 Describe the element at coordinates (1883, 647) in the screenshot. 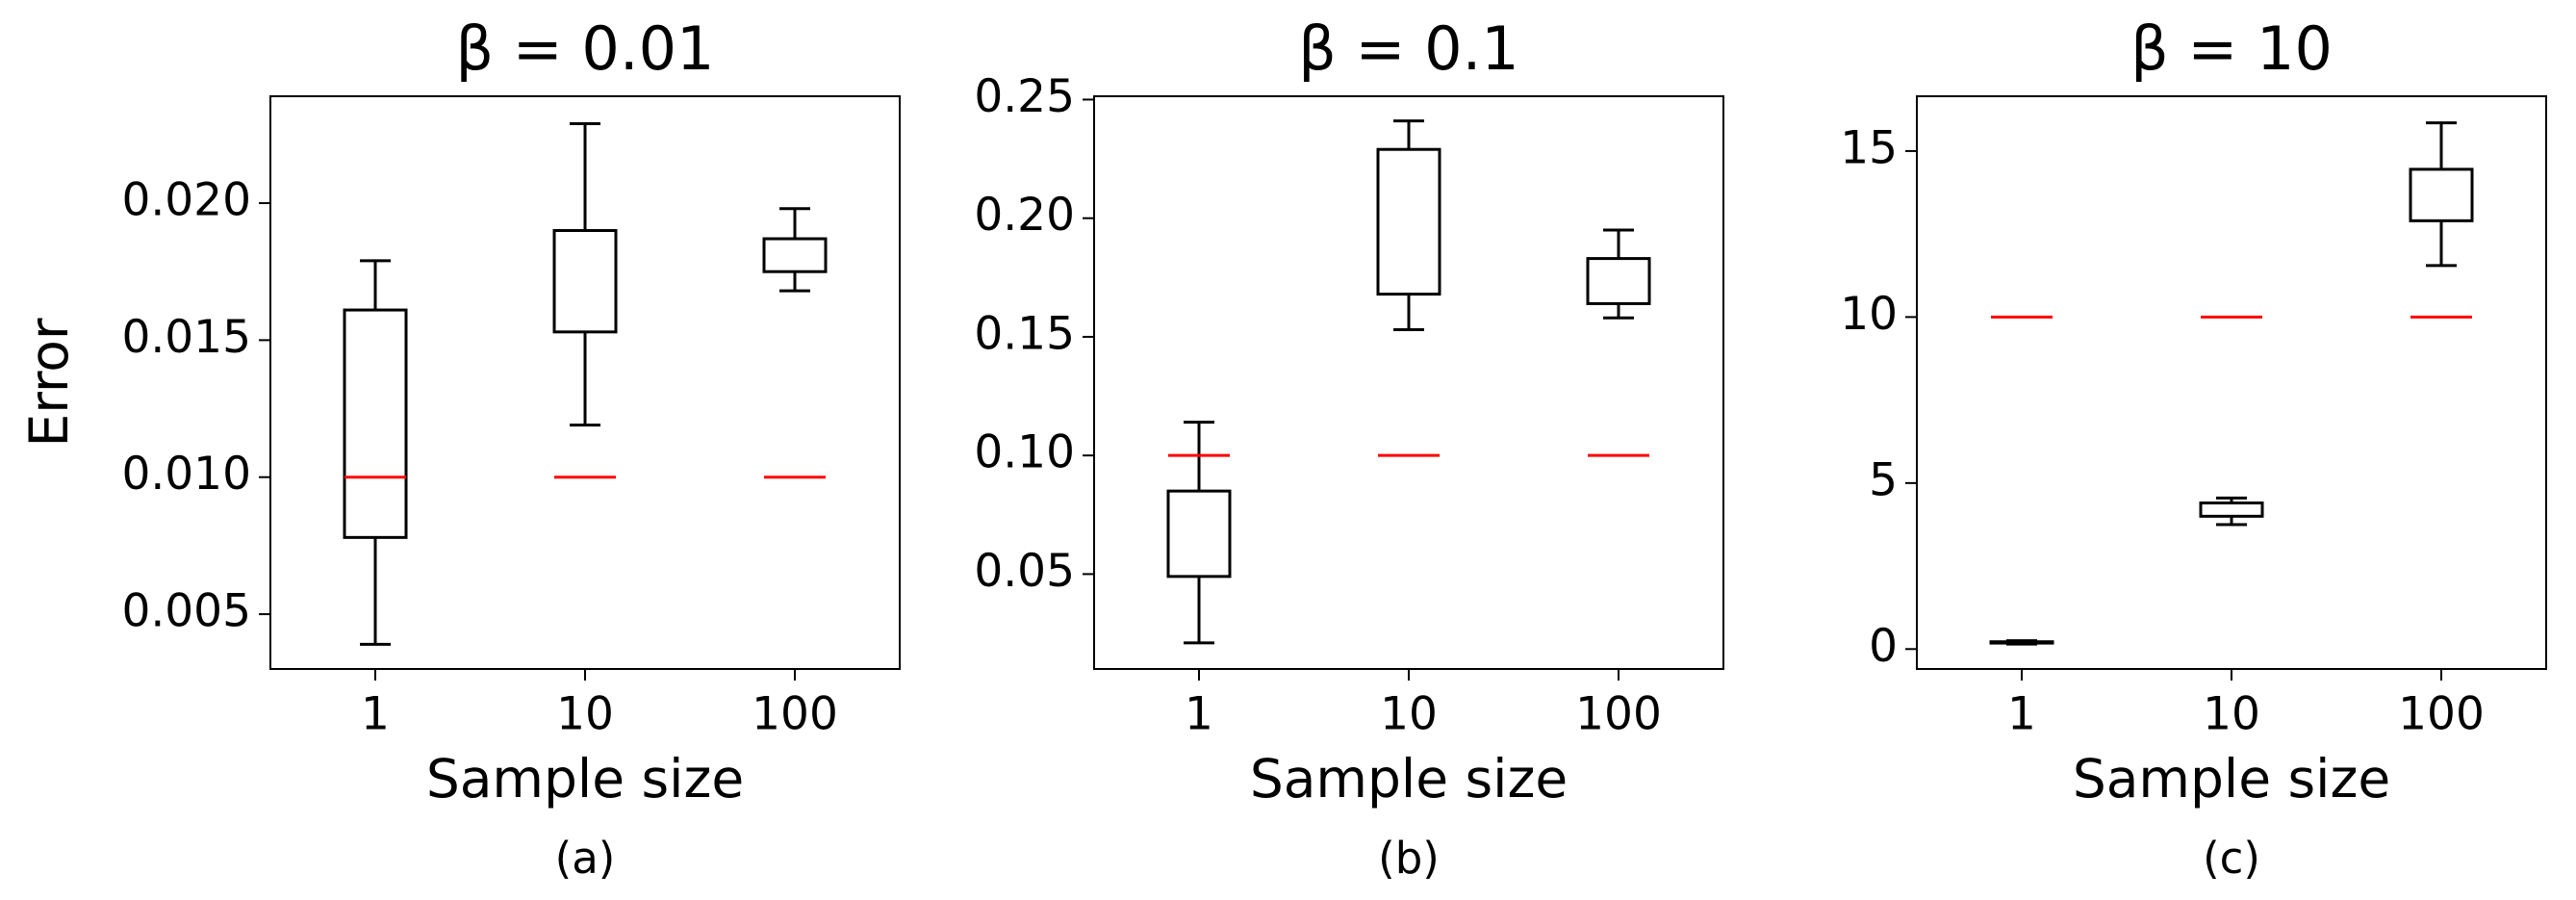

I see `y-tick-label: 0` at that location.